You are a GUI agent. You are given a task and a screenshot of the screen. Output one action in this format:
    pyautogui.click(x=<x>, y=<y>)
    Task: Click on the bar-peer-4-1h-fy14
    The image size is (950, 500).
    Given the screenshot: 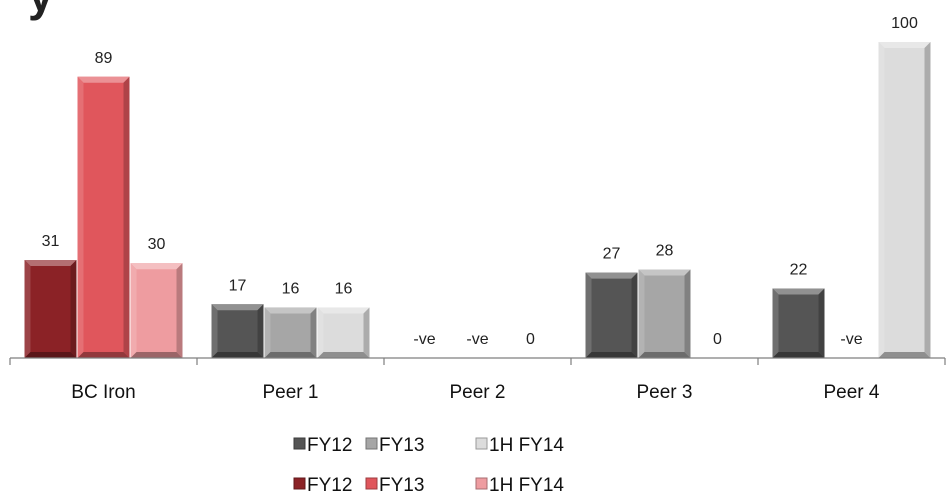 What is the action you would take?
    pyautogui.click(x=904, y=200)
    